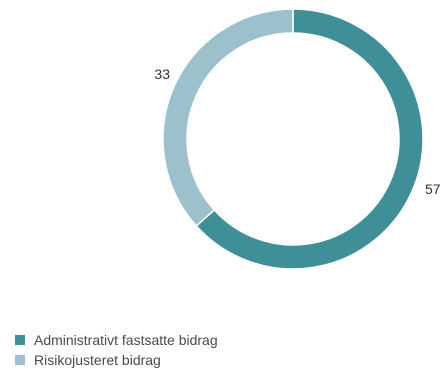 The height and width of the screenshot is (372, 443). What do you see at coordinates (126, 340) in the screenshot?
I see `legend-label-administrativt: Administrativt fastsatte bidrag` at bounding box center [126, 340].